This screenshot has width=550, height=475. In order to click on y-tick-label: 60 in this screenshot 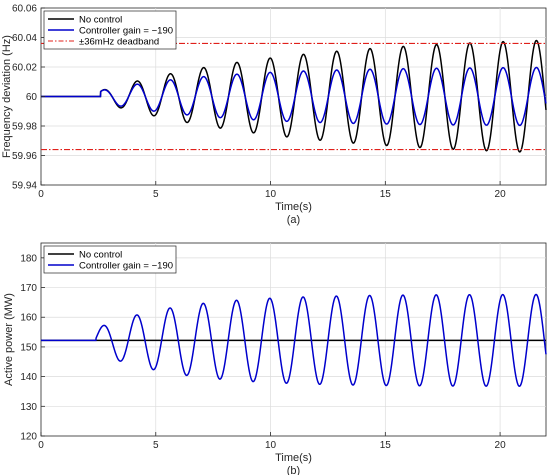, I will do `click(32, 97)`.